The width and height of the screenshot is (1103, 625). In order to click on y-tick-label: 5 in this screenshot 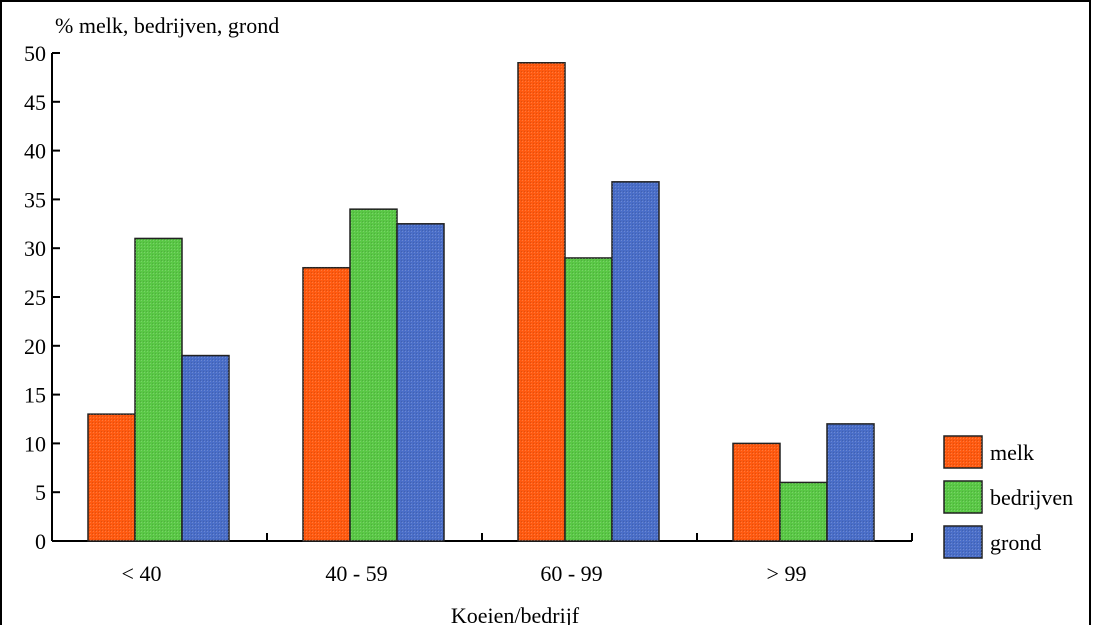, I will do `click(40, 492)`.